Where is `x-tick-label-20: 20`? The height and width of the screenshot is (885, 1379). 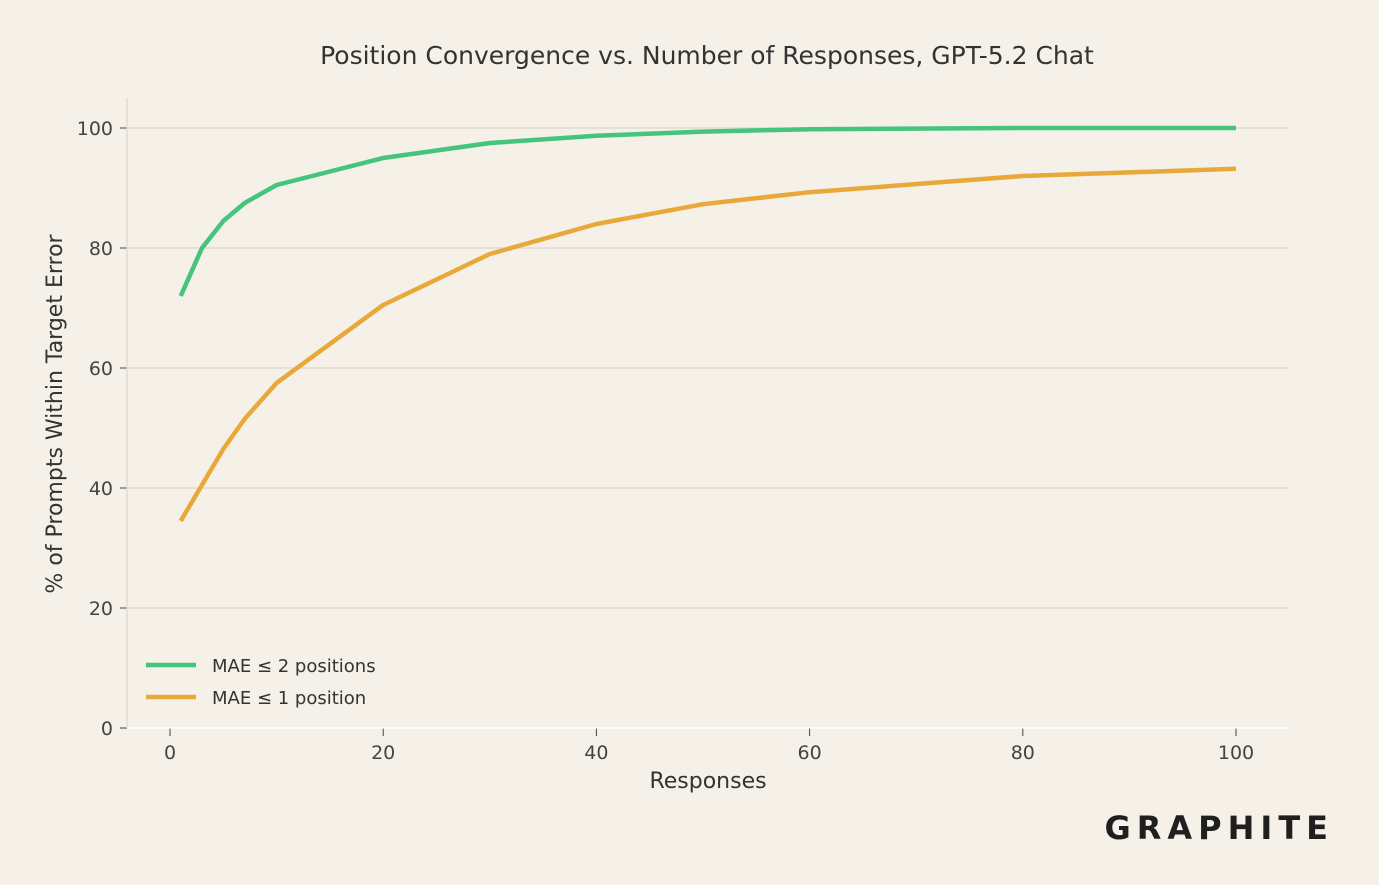 x-tick-label-20: 20 is located at coordinates (383, 753).